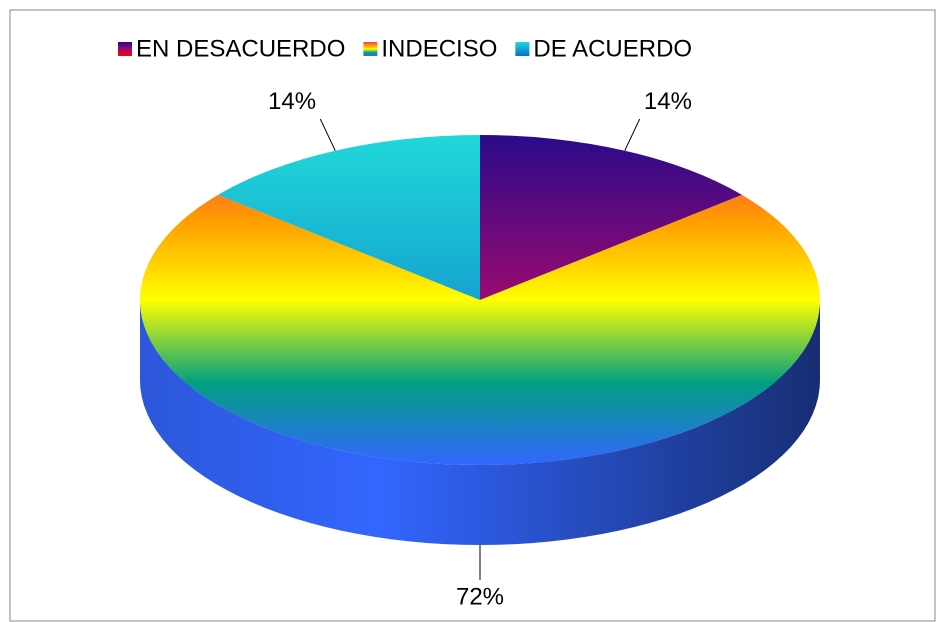 The height and width of the screenshot is (622, 936). Describe the element at coordinates (480, 596) in the screenshot. I see `data-label: 72%` at that location.